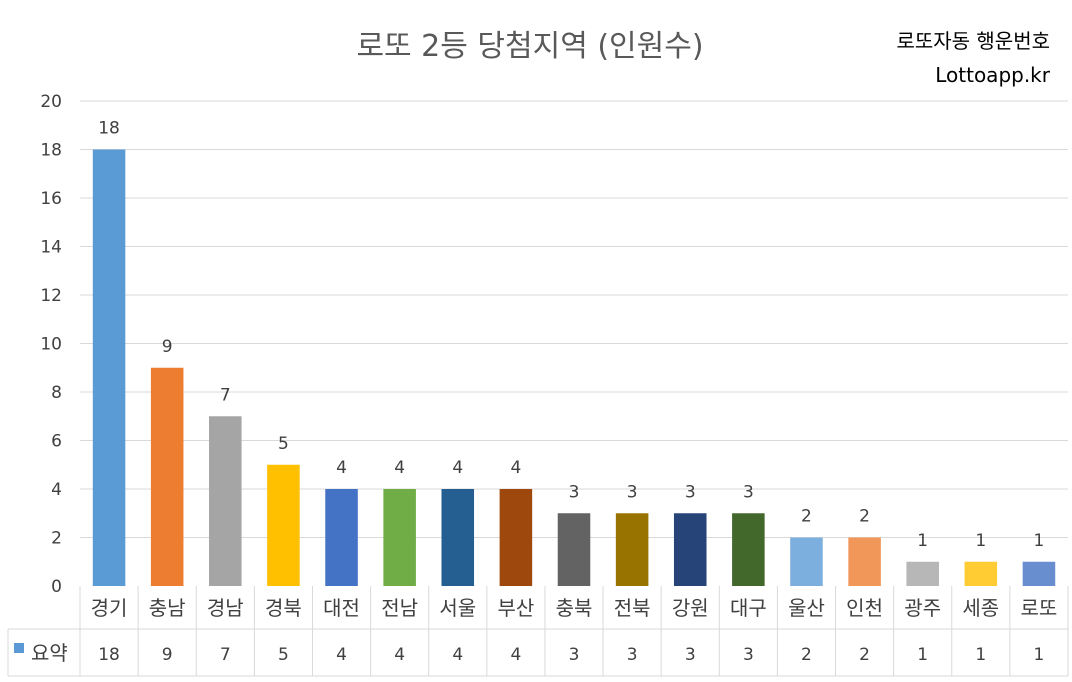 The width and height of the screenshot is (1072, 682). Describe the element at coordinates (283, 655) in the screenshot. I see `table-value: 5` at that location.